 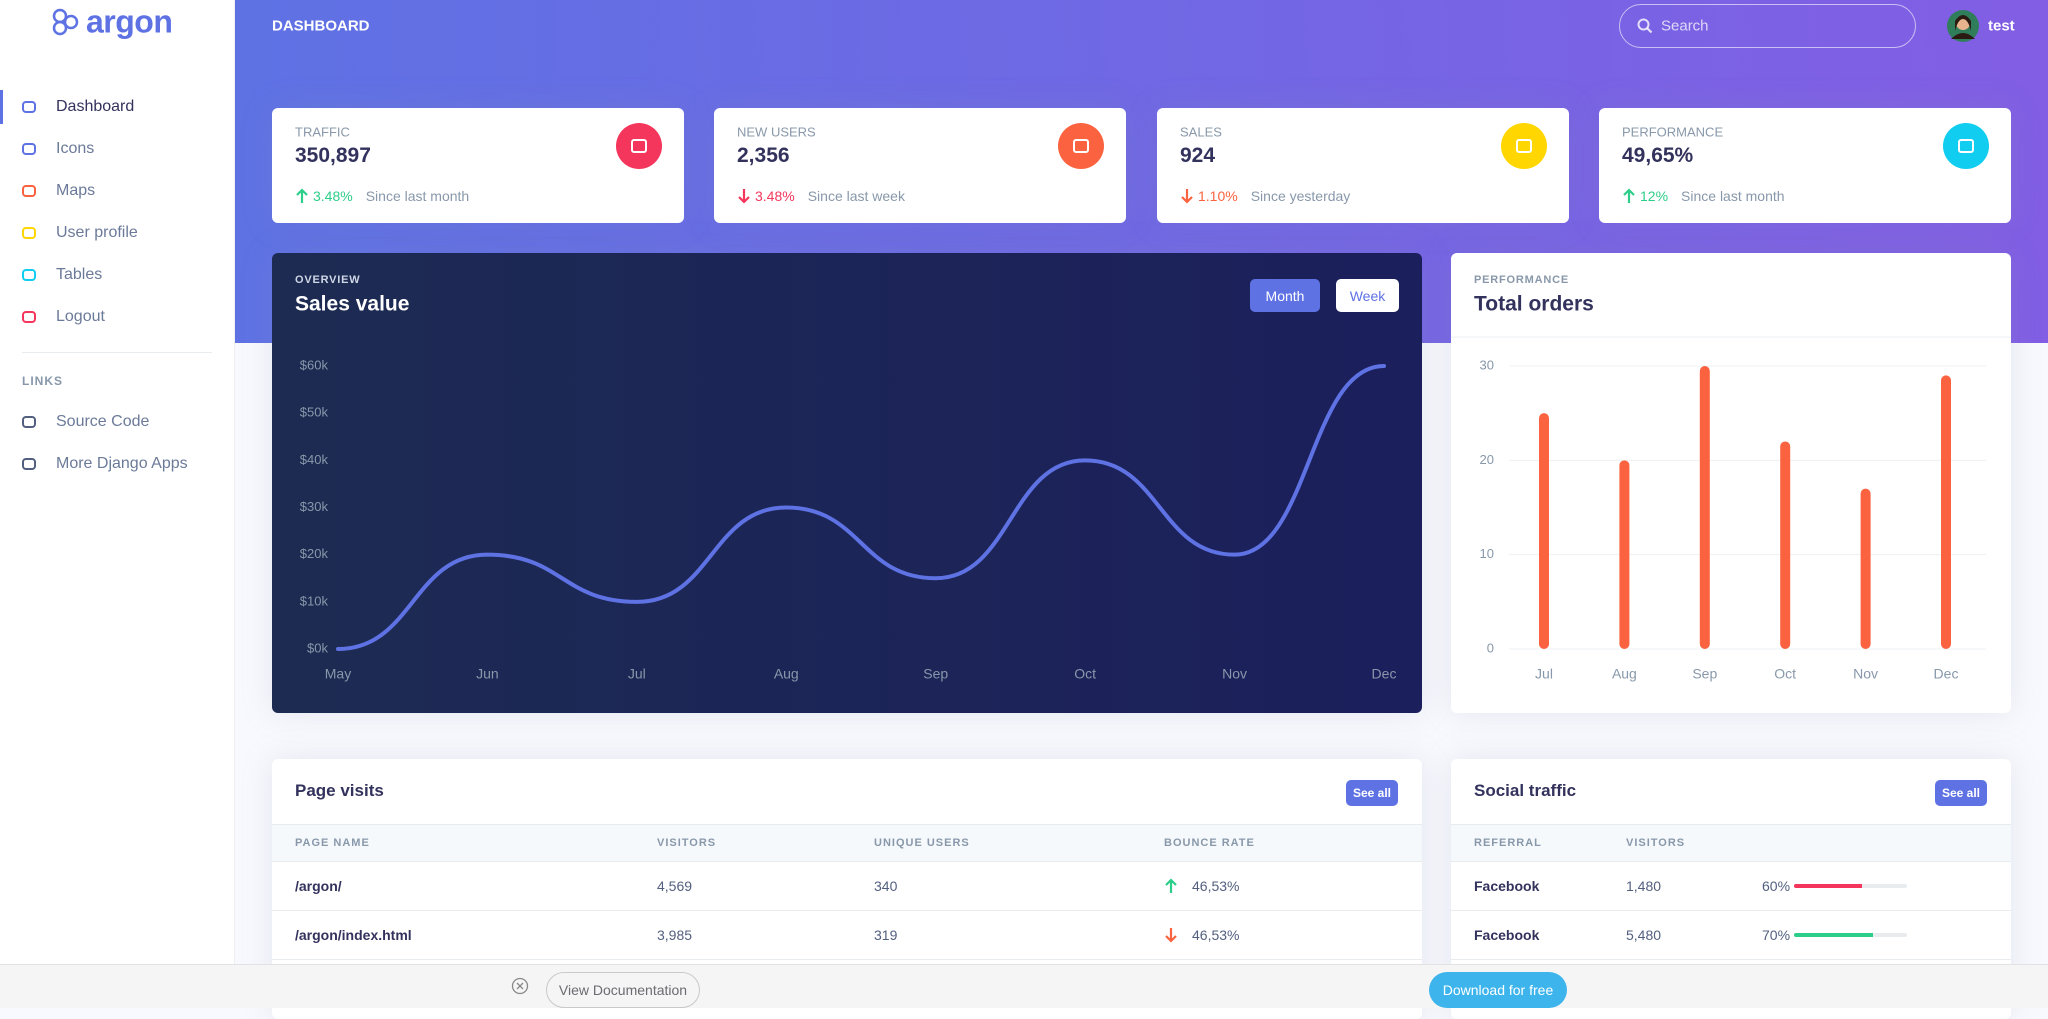 What do you see at coordinates (117, 464) in the screenshot?
I see `link-item: More Django Apps` at bounding box center [117, 464].